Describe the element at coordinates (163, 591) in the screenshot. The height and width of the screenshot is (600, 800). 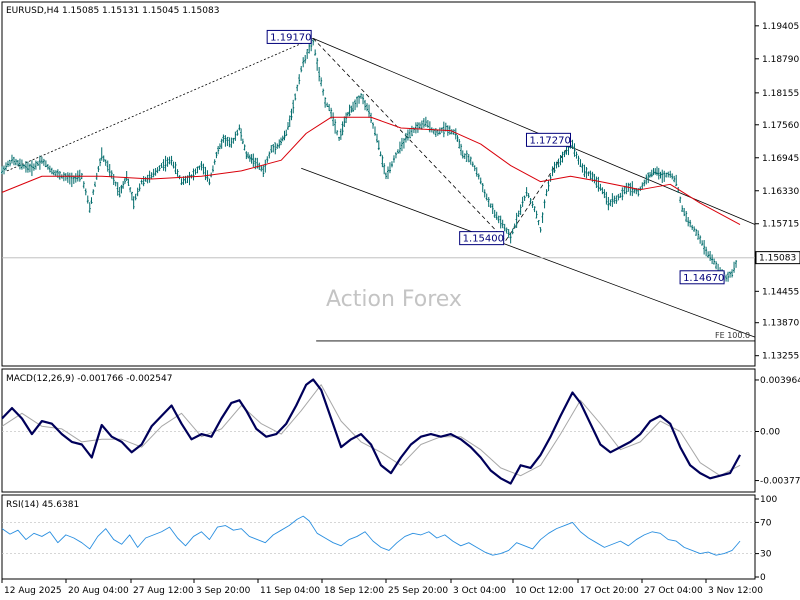
I see `time-tick-label: 27 Aug 12:00` at that location.